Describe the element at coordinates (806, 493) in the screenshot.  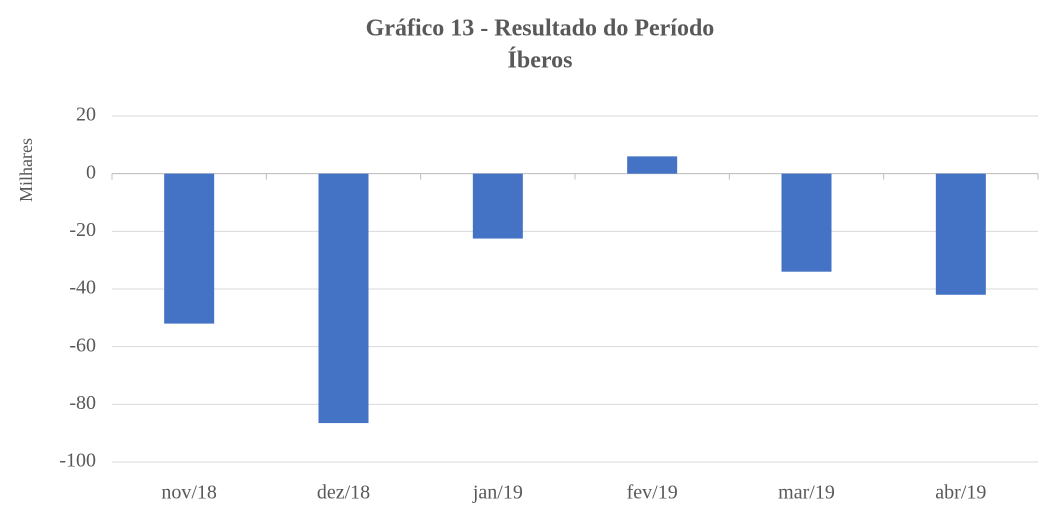
I see `x-tick-label: mar/19` at that location.